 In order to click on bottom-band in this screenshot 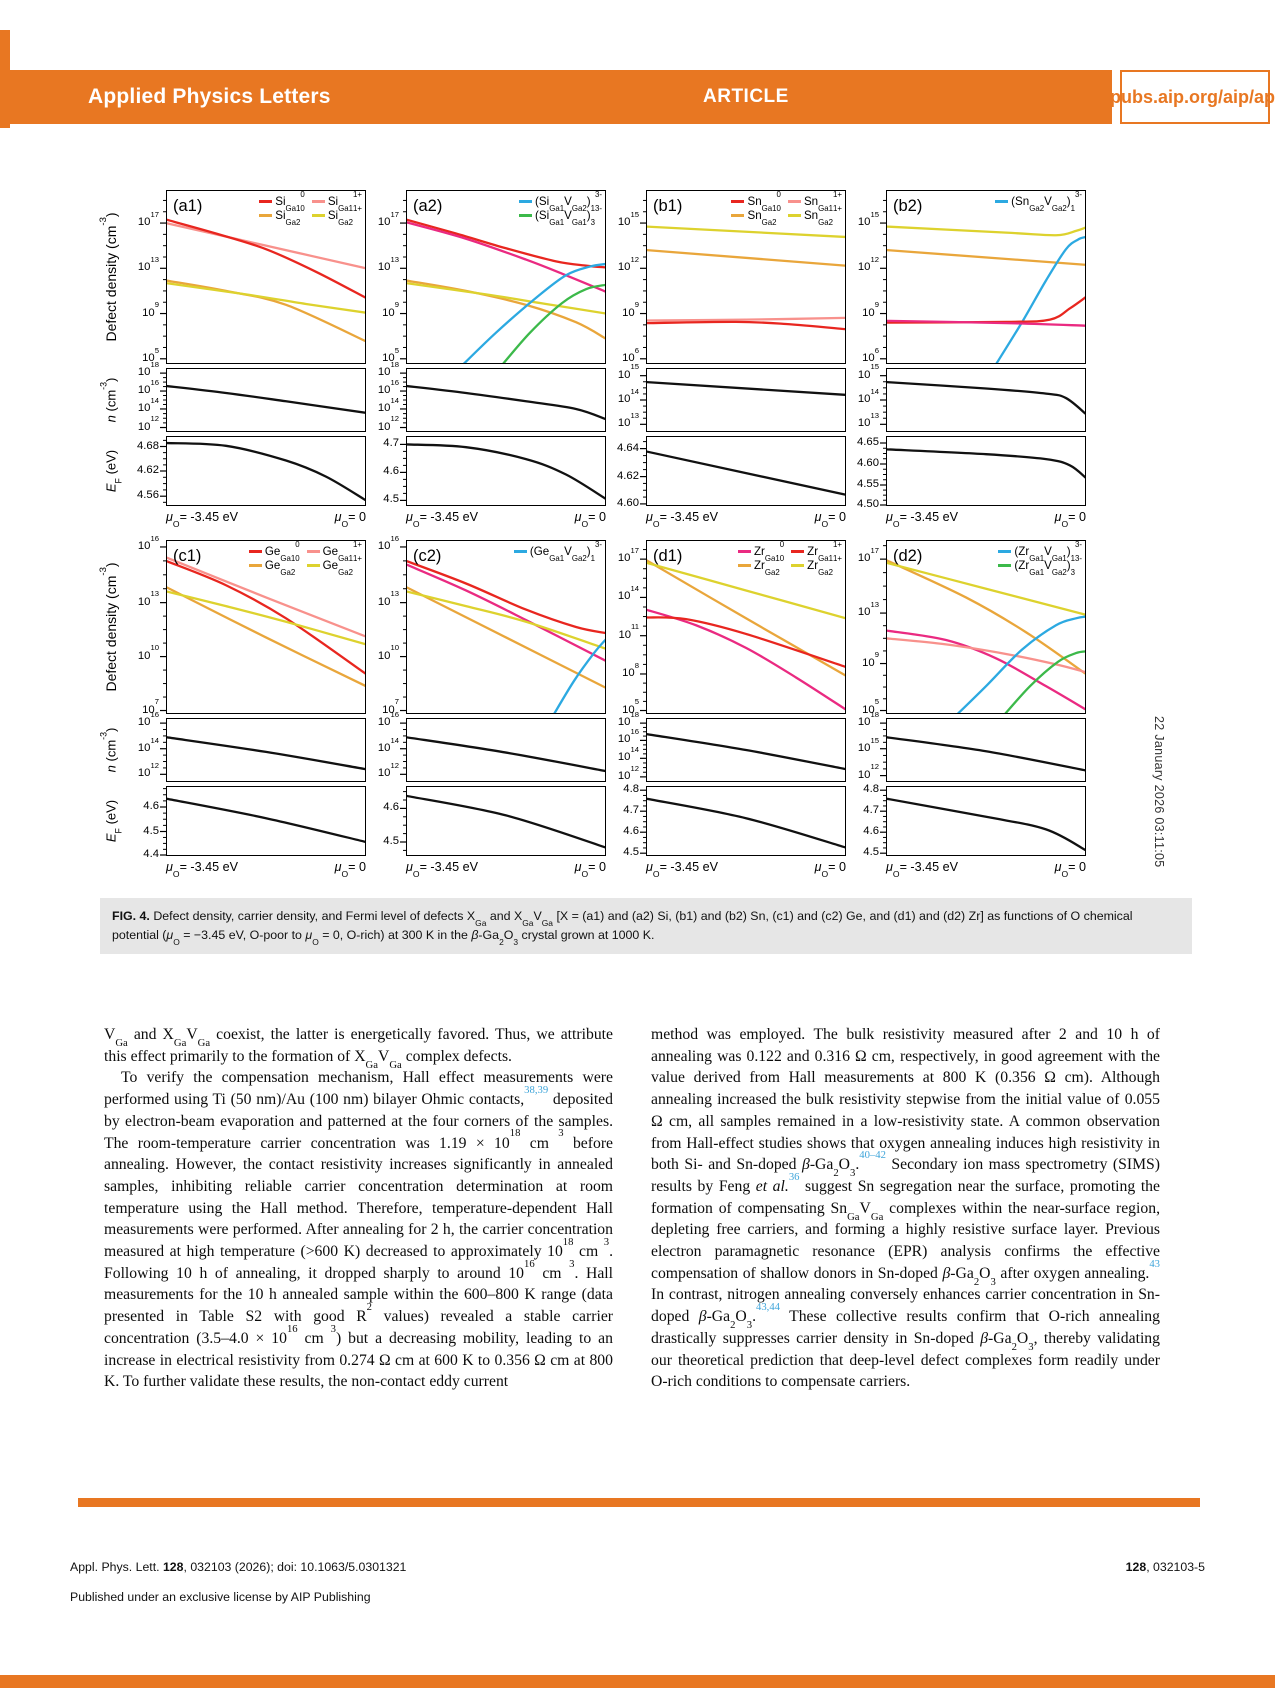, I will do `click(637, 1681)`.